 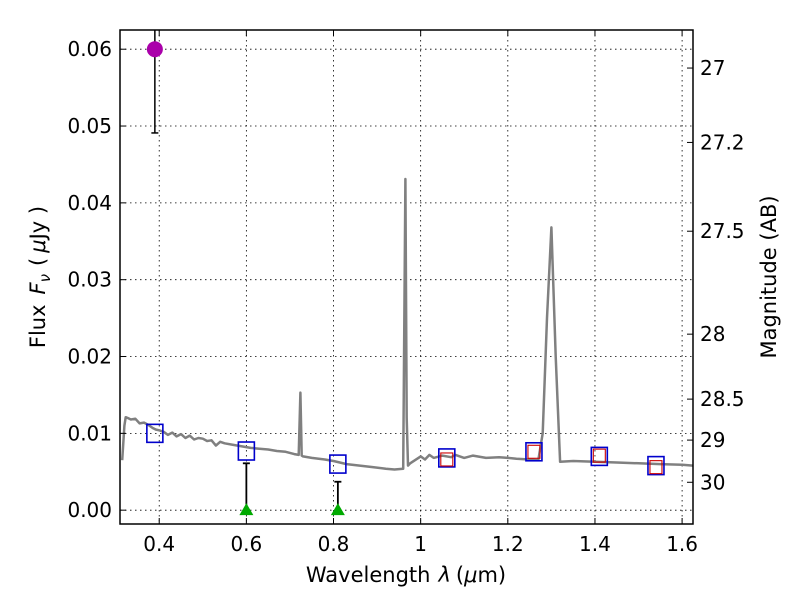 What do you see at coordinates (89, 126) in the screenshot?
I see `y-tick-label: 0.05` at bounding box center [89, 126].